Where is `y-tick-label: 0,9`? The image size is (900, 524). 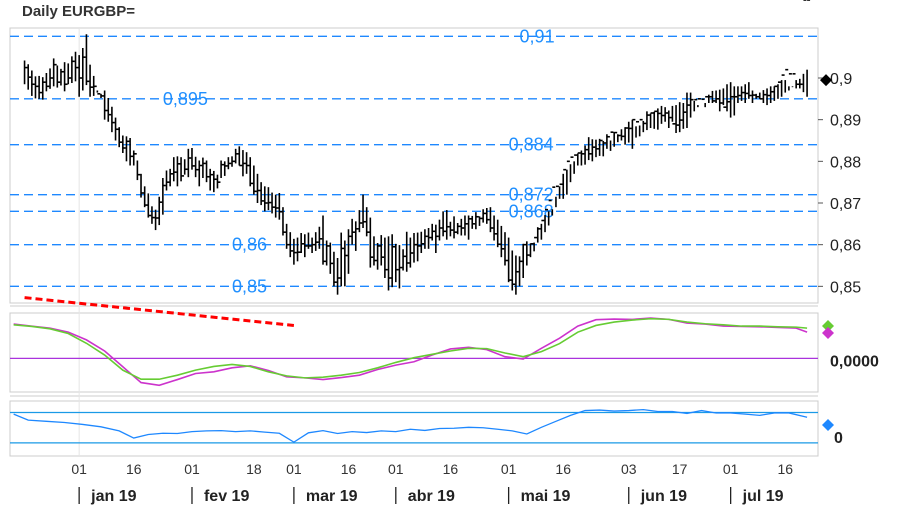
y-tick-label: 0,9 is located at coordinates (841, 79).